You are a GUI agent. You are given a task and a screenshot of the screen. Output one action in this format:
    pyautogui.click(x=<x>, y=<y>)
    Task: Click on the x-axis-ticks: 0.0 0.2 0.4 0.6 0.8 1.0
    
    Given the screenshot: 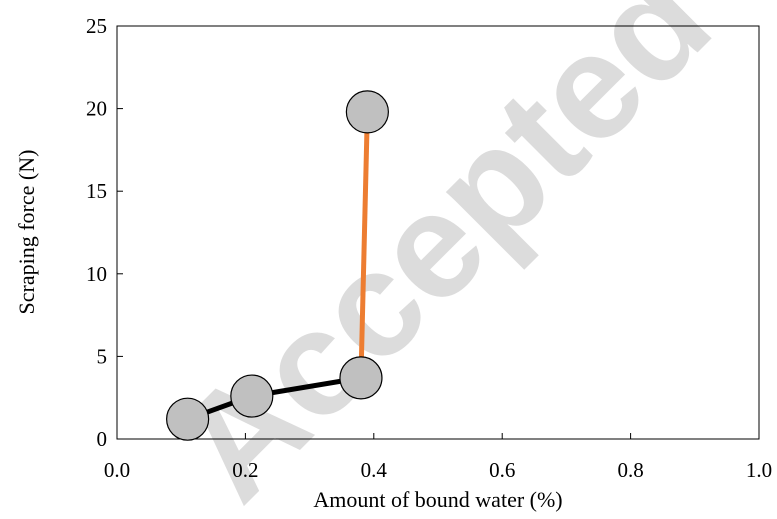 What is the action you would take?
    pyautogui.click(x=438, y=457)
    